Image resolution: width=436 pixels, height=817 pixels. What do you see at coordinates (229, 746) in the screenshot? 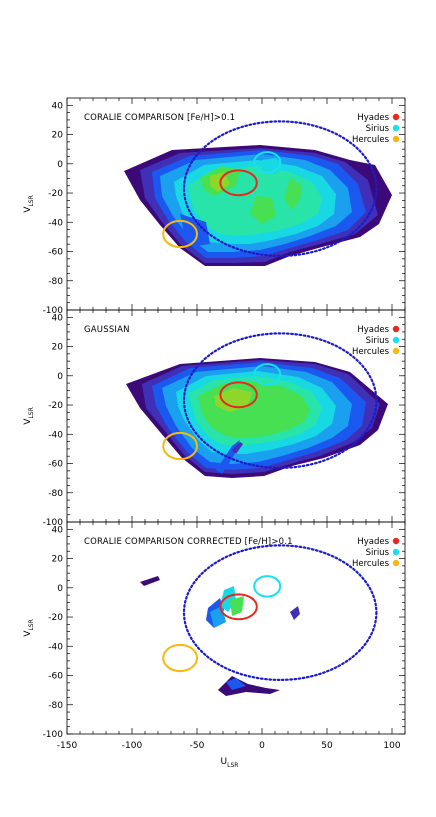
I see `x-tick-labels: -150 -100 -50 0 50 100` at bounding box center [229, 746].